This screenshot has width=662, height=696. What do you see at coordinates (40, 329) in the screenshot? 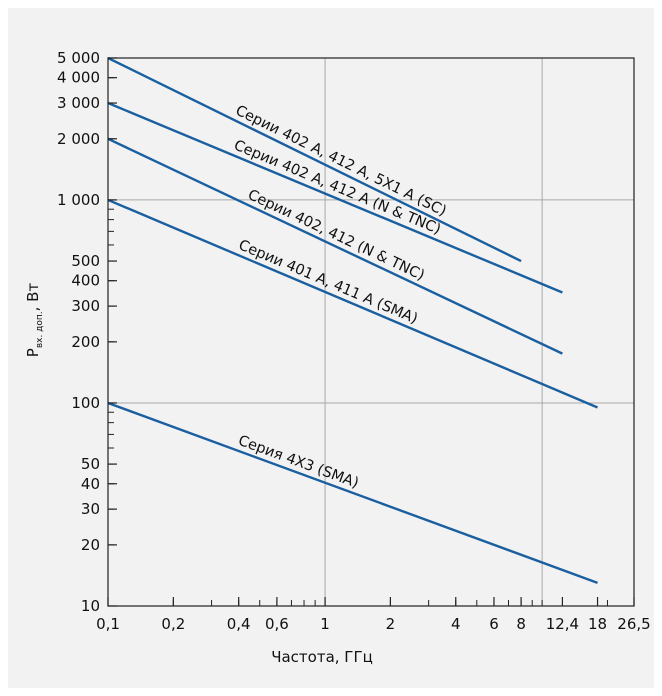
I see `y-axis-title-sub: вх. доп.` at bounding box center [40, 329].